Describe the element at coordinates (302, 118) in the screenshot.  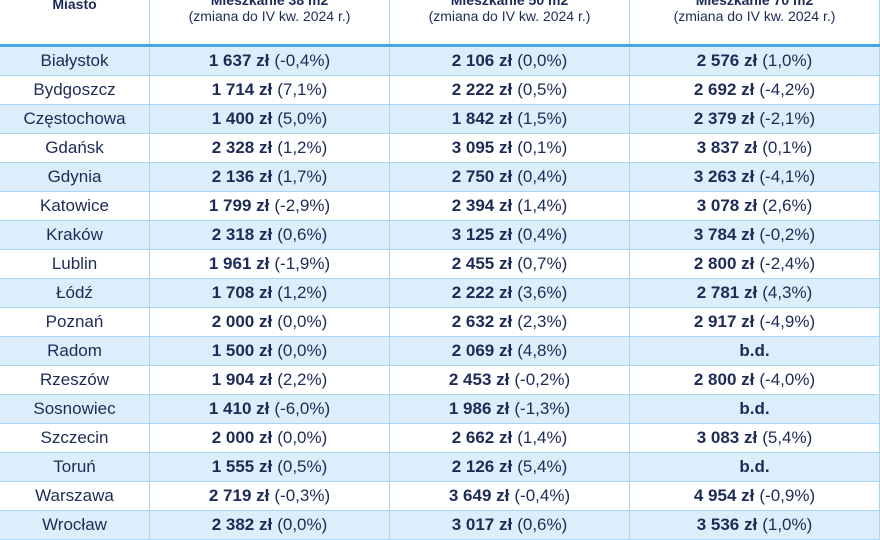
I see `change: (5,0%)` at that location.